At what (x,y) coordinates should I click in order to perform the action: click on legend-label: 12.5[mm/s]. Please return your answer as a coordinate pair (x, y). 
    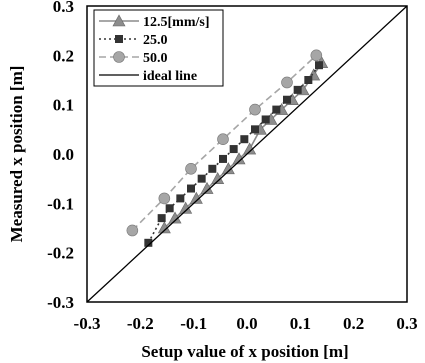
    Looking at the image, I should click on (176, 22).